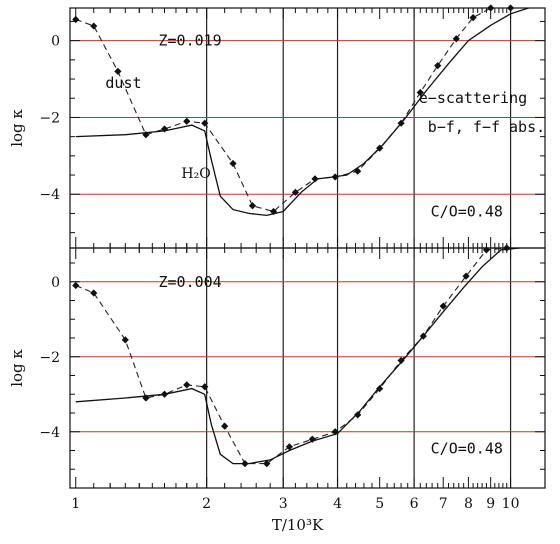 The image size is (560, 544). Describe the element at coordinates (337, 504) in the screenshot. I see `x-tick-label: 4` at that location.